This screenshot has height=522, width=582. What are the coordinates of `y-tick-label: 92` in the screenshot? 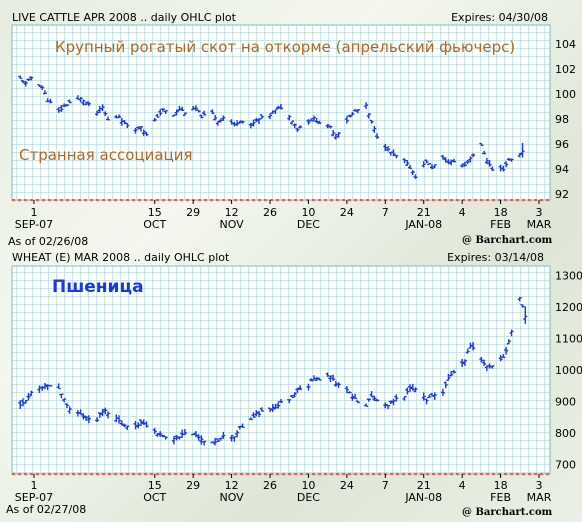 It's located at (562, 194).